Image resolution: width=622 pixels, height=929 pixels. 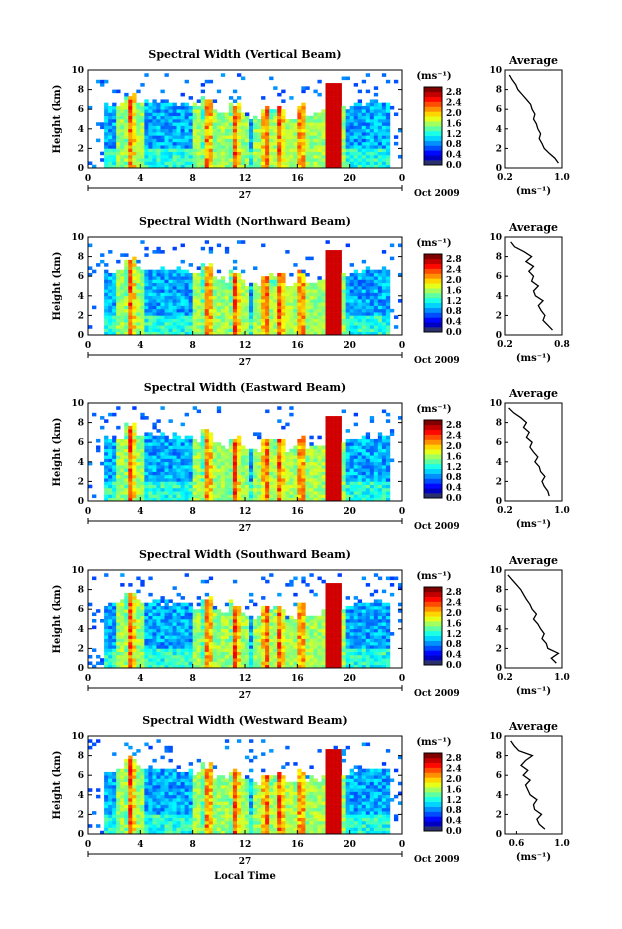 I want to click on panel-title: Spectral Width (Northward Beam), so click(x=245, y=221).